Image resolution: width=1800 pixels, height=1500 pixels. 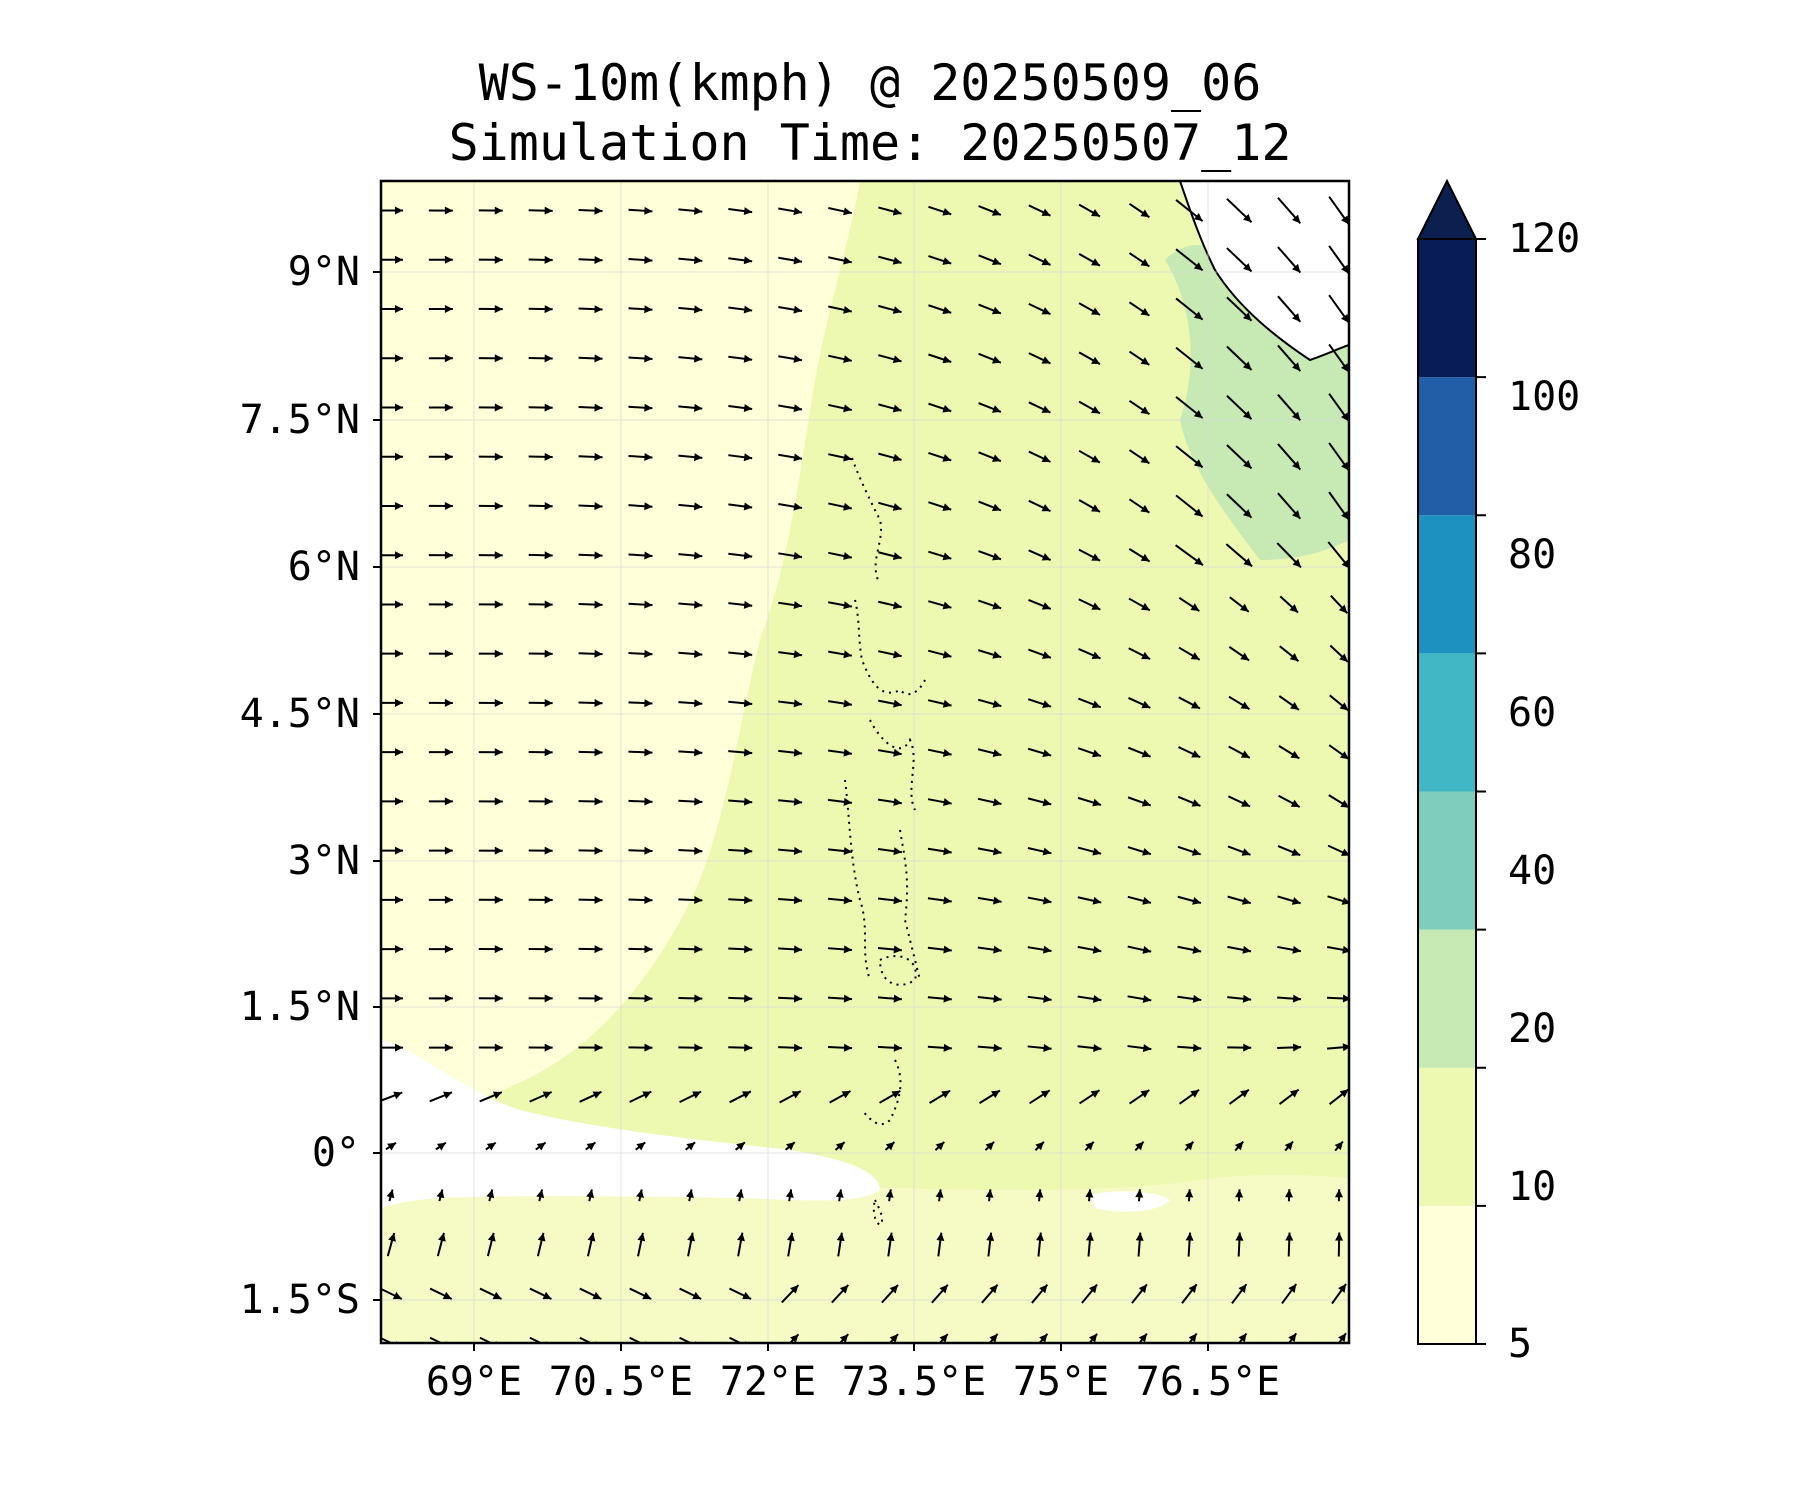 What do you see at coordinates (1532, 1029) in the screenshot?
I see `colorbar-tick-label: 20` at bounding box center [1532, 1029].